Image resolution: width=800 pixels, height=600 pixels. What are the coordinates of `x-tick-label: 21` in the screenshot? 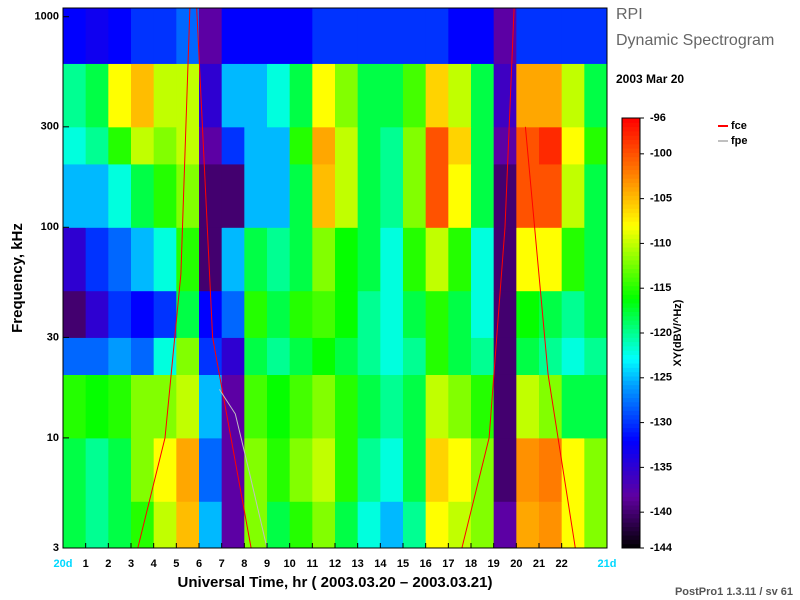 It's located at (539, 564).